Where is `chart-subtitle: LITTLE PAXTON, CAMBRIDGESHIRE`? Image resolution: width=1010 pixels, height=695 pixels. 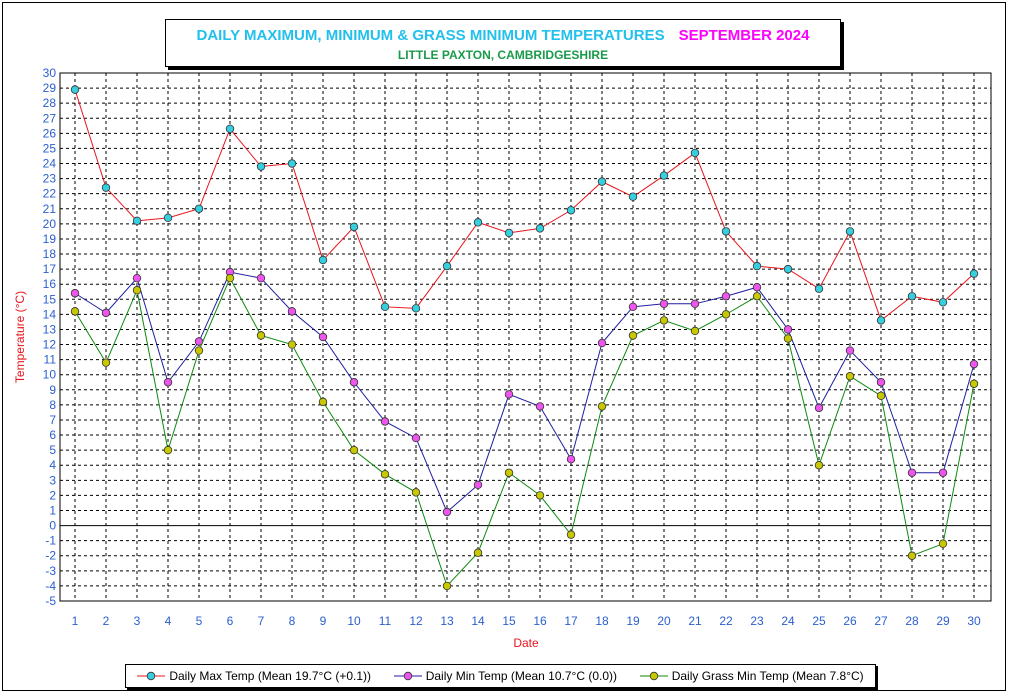
chart-subtitle: LITTLE PAXTON, CAMBRIDGESHIRE is located at coordinates (503, 55).